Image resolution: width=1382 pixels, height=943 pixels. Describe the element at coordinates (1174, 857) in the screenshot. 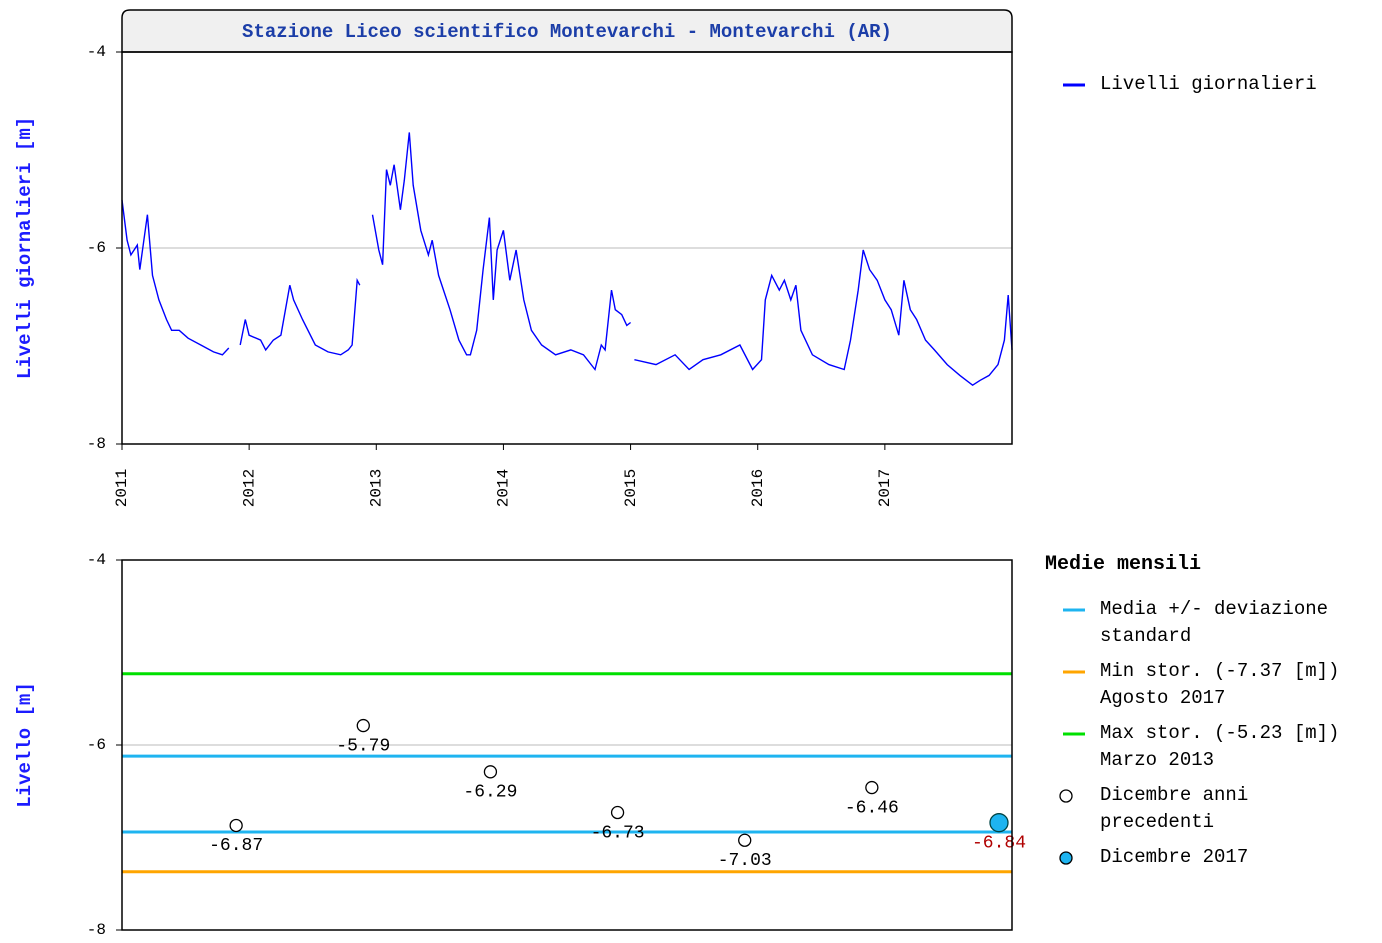

I see `legend-label: Dicembre 2017` at that location.